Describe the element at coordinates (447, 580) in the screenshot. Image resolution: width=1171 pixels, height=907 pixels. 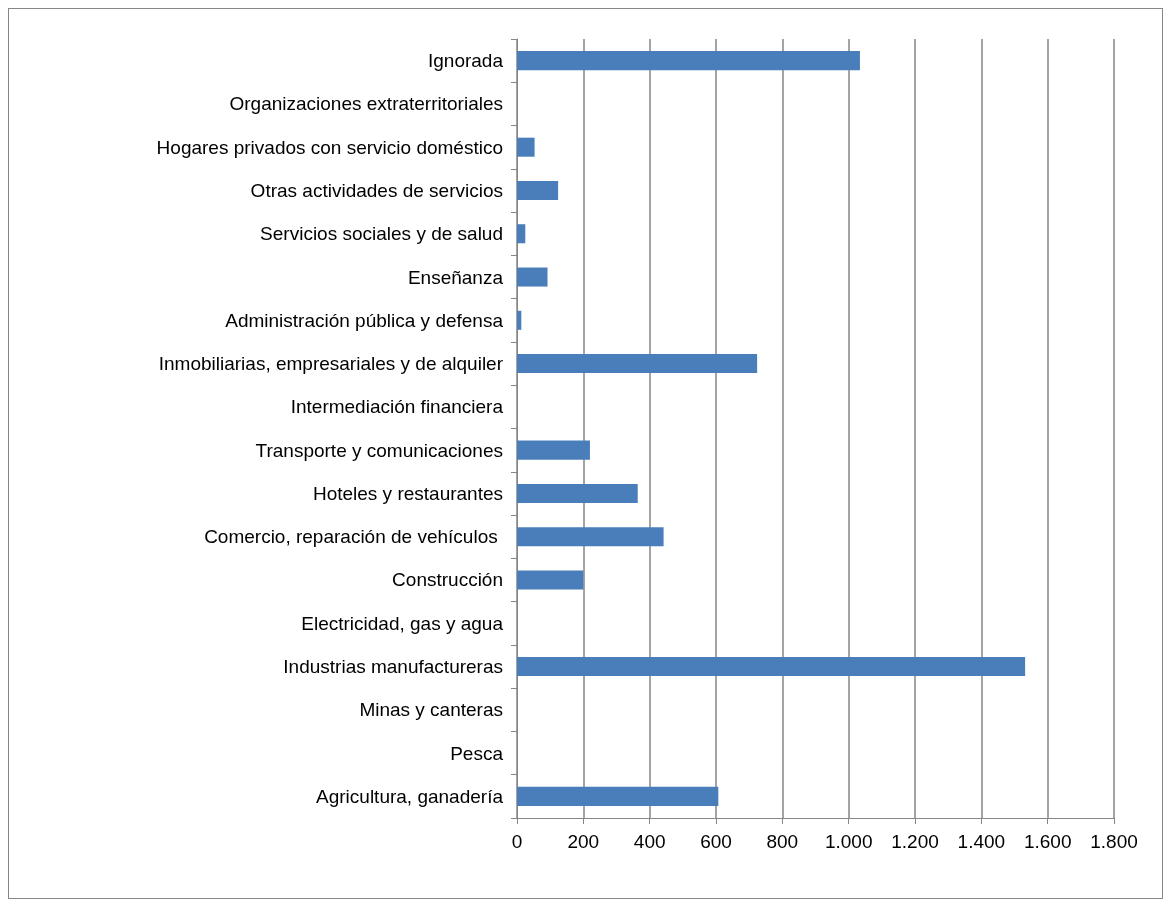
I see `y-tick-label: Construcción` at that location.